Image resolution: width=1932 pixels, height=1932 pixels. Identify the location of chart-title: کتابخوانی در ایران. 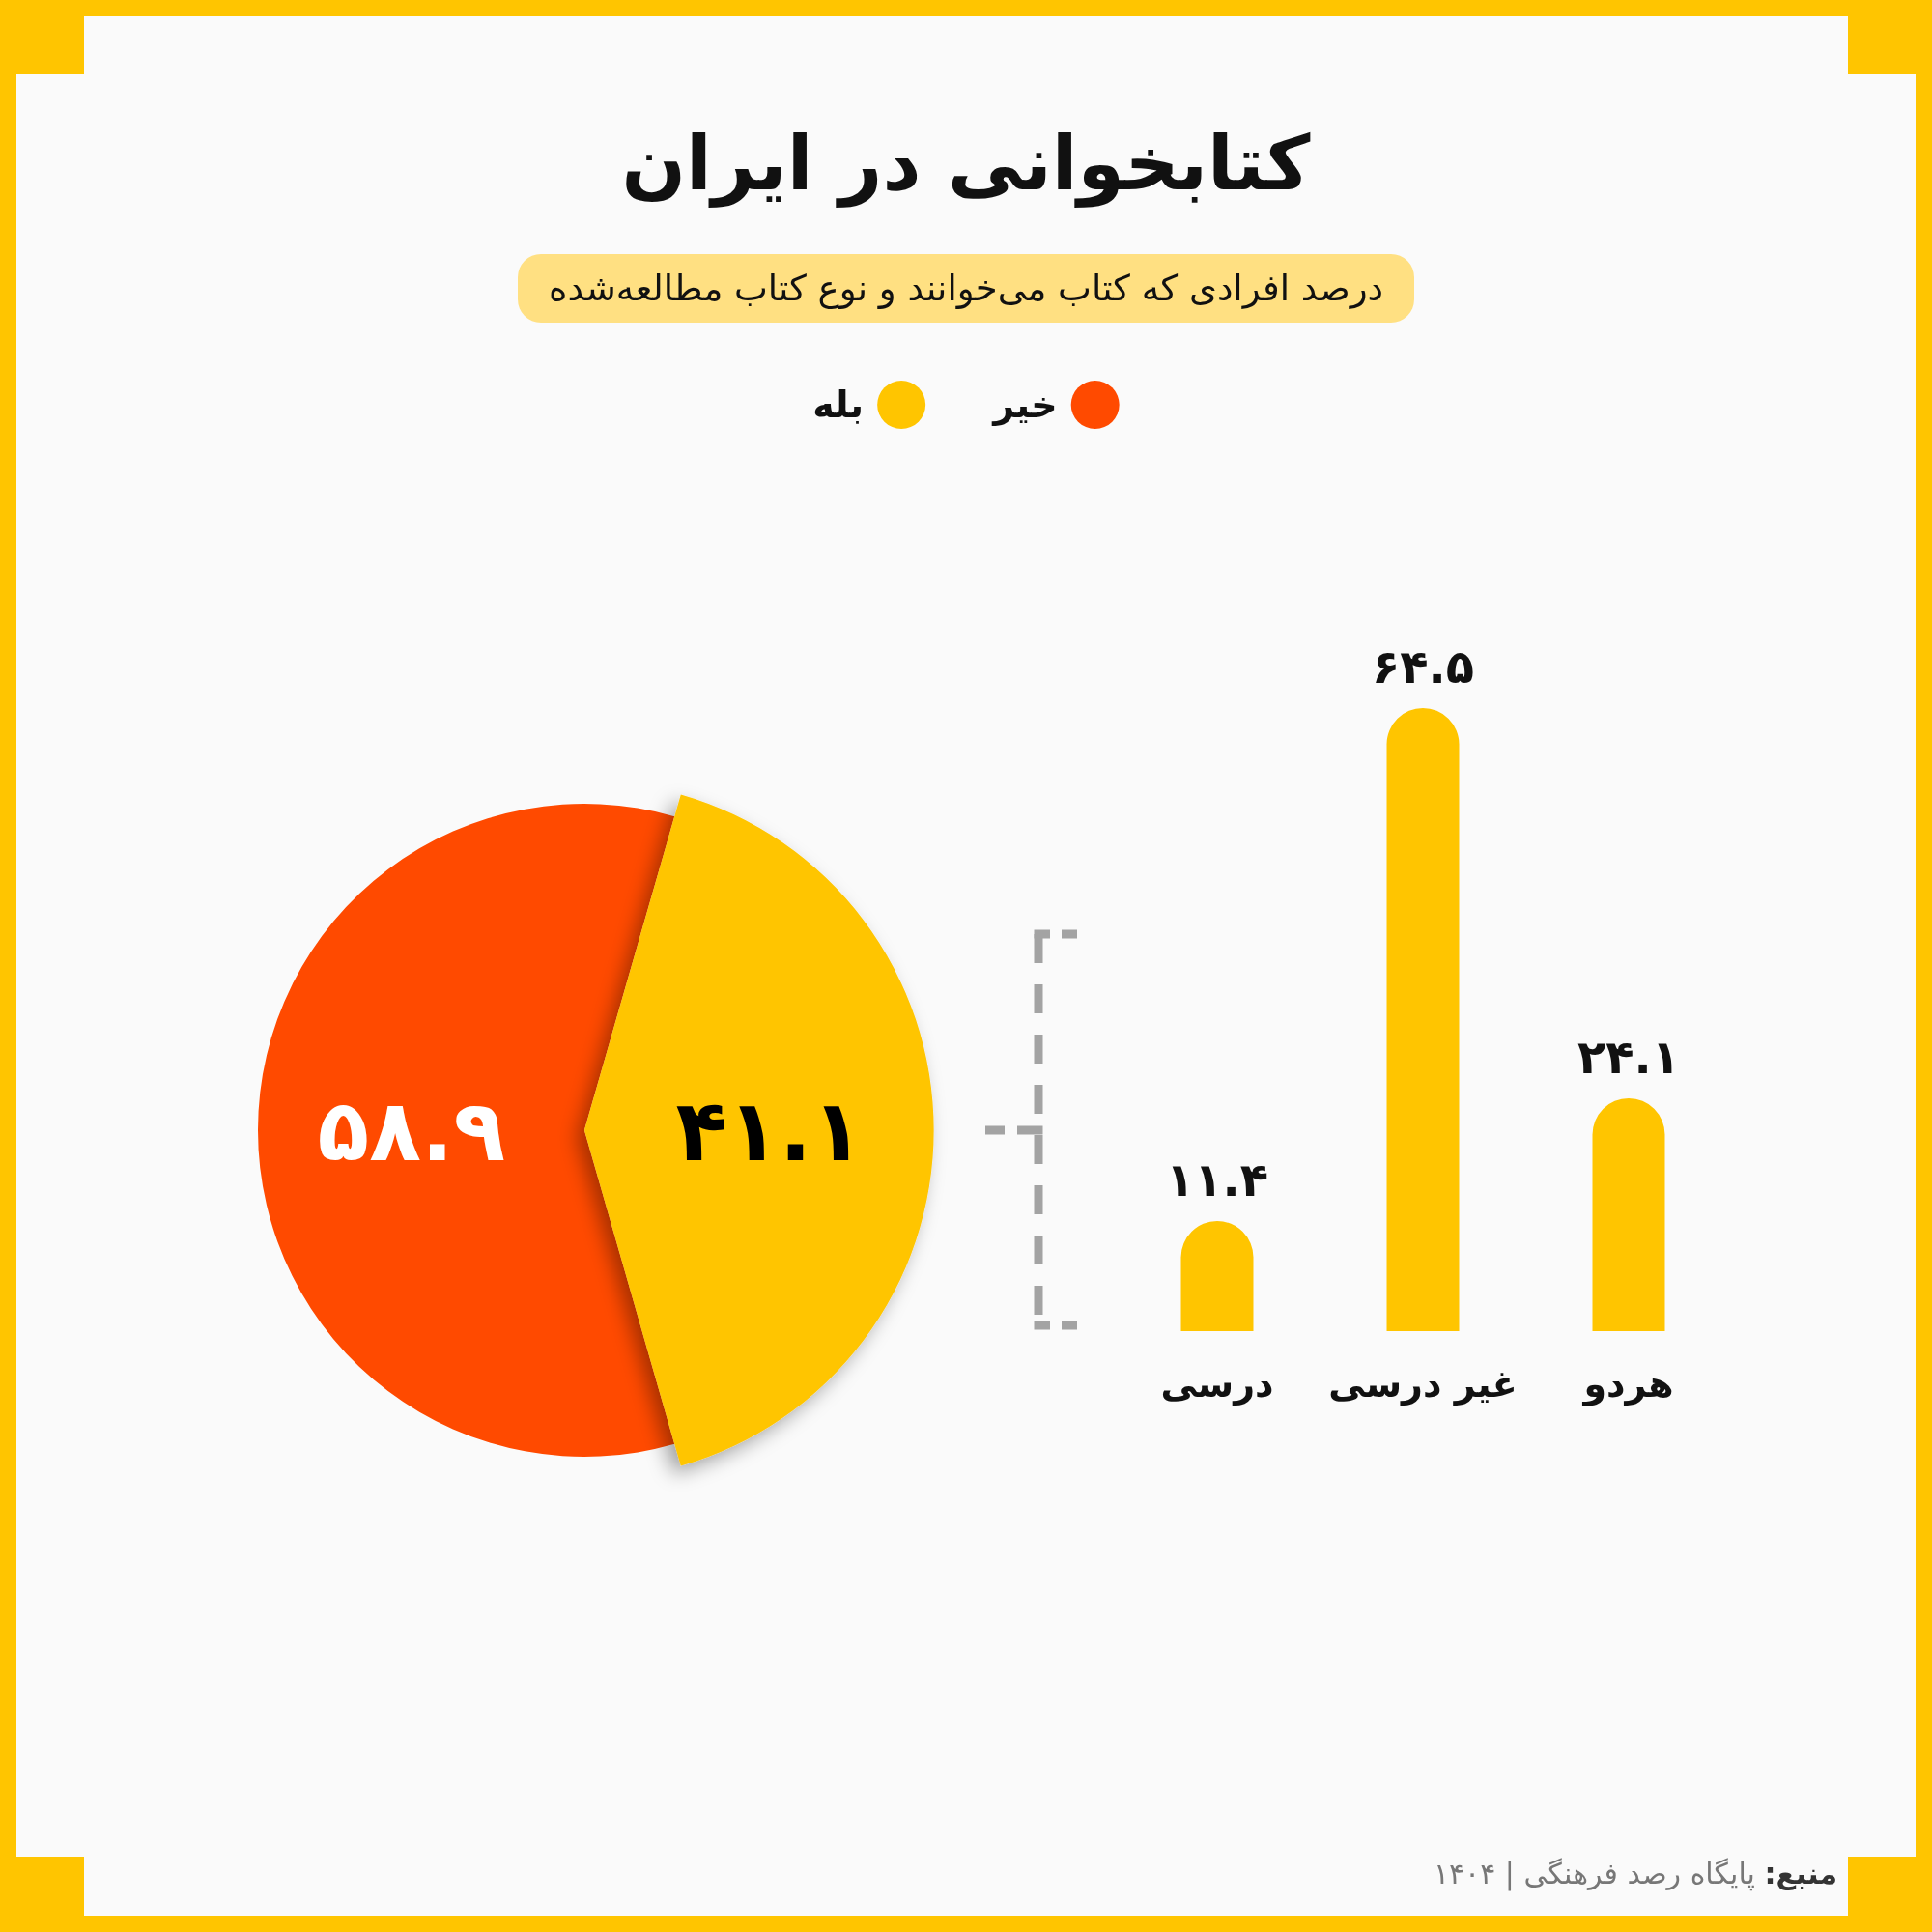
(966, 164).